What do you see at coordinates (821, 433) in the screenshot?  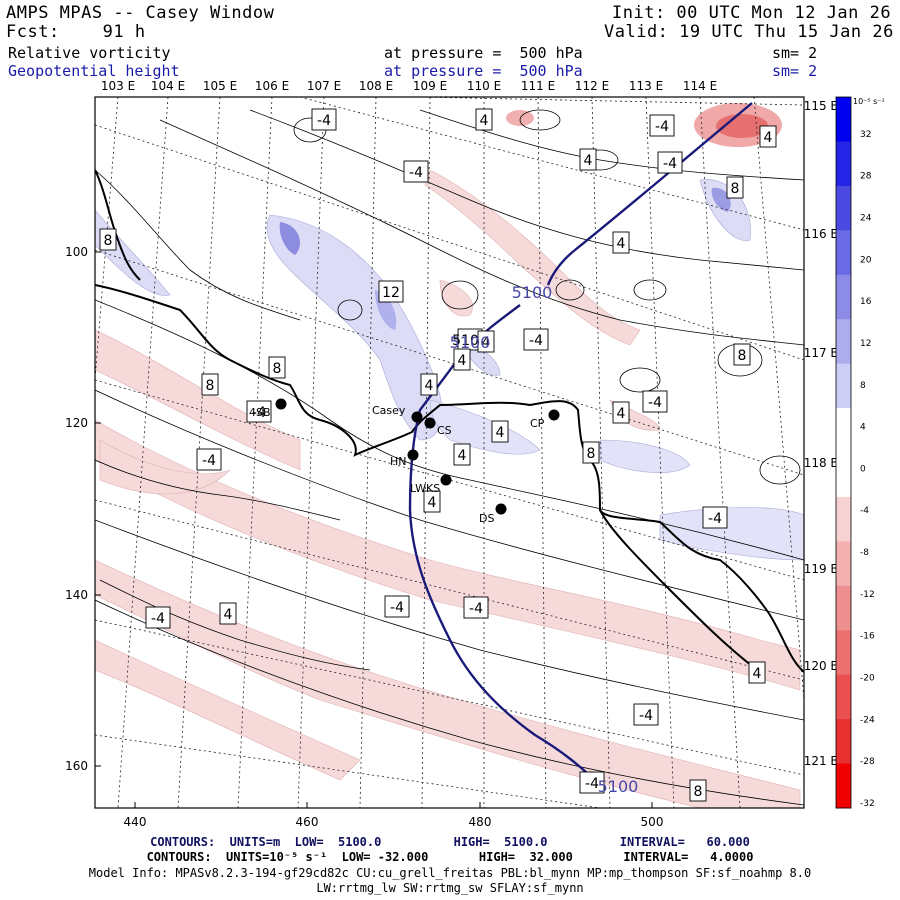 I see `right-edge-labels: 115 E 116 E 117 E 118 E 119 E 120 E 121 E` at bounding box center [821, 433].